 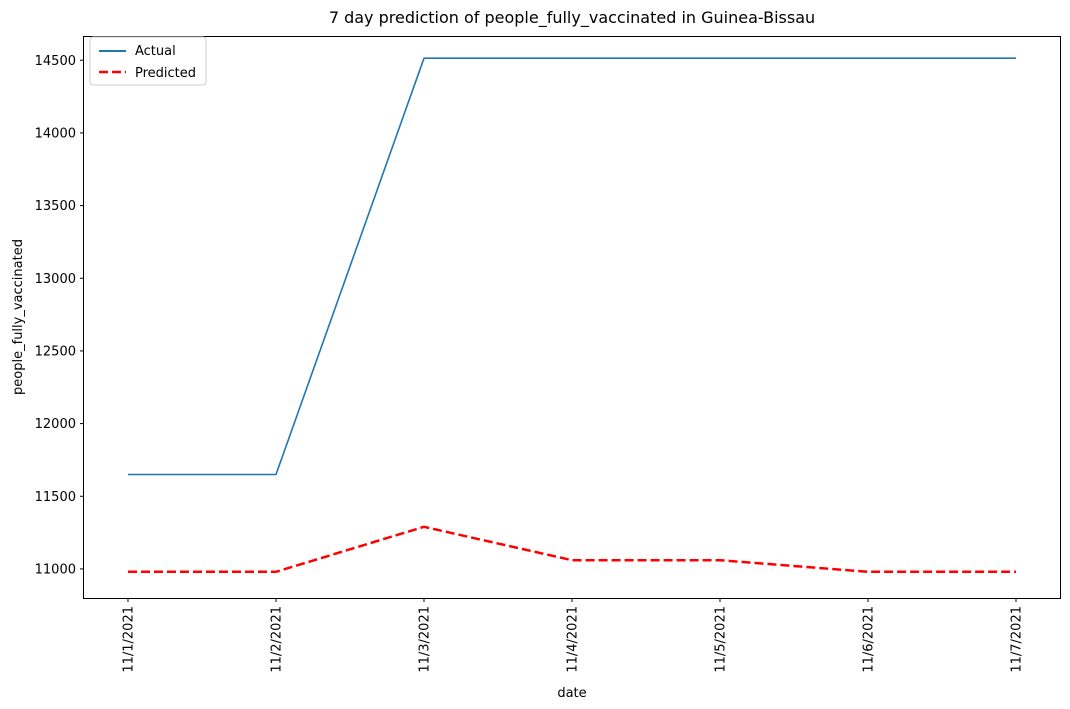 What do you see at coordinates (165, 73) in the screenshot?
I see `legend-label-predicted: Predicted` at bounding box center [165, 73].